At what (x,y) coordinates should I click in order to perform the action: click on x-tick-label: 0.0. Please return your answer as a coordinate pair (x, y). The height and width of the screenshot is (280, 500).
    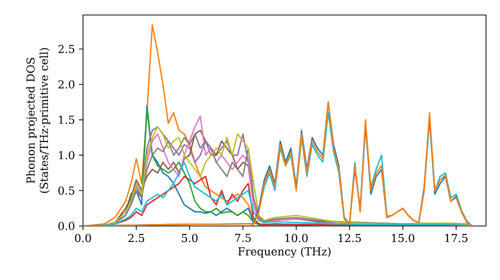
    Looking at the image, I should click on (83, 238).